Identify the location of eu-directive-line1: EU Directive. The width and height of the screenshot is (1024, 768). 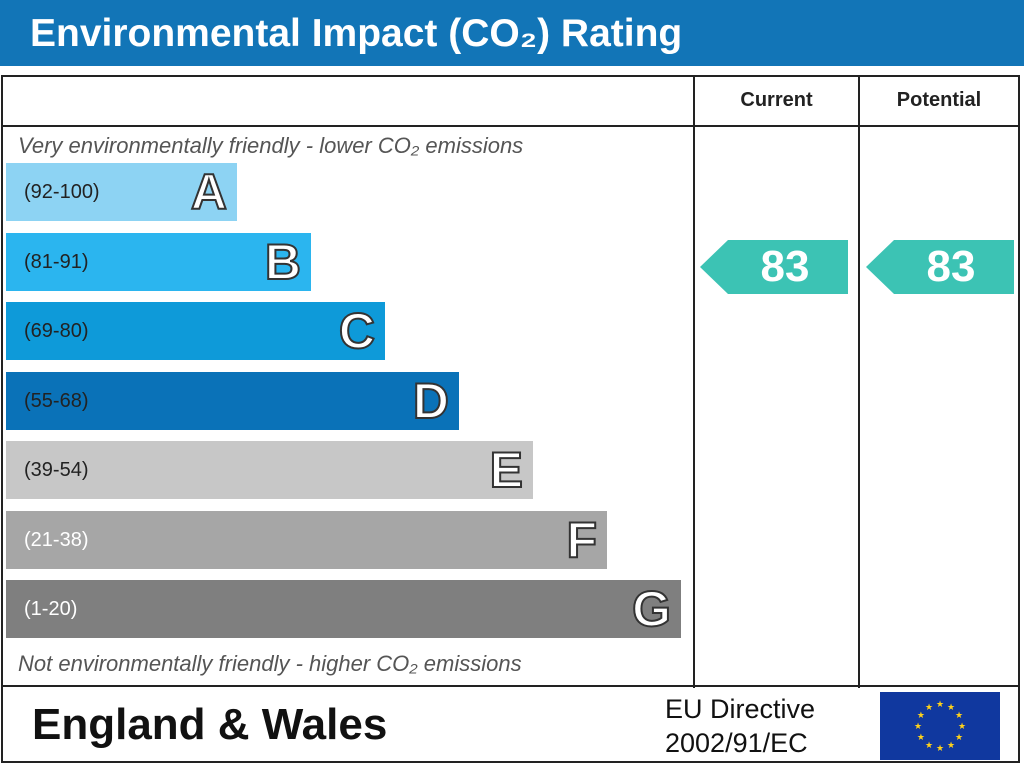
(740, 709).